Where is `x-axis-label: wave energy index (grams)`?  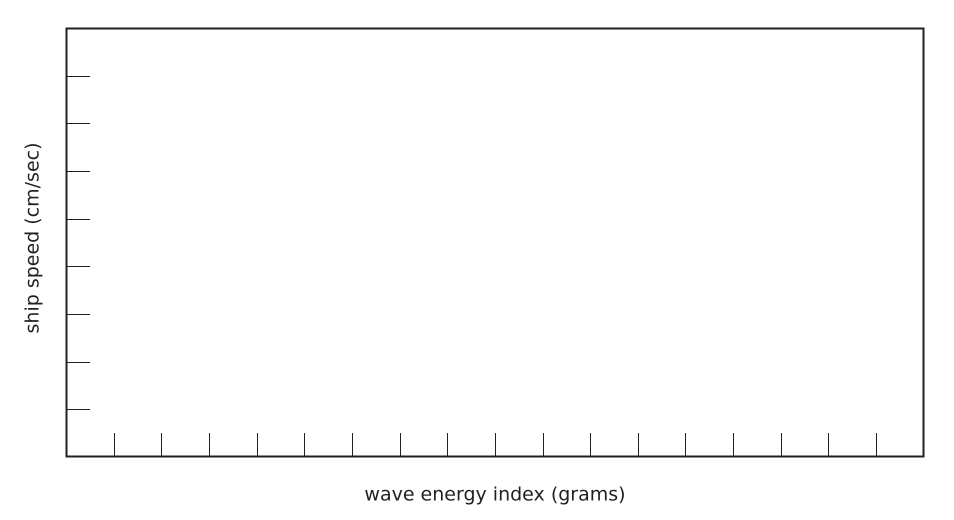
x-axis-label: wave energy index (grams) is located at coordinates (494, 495).